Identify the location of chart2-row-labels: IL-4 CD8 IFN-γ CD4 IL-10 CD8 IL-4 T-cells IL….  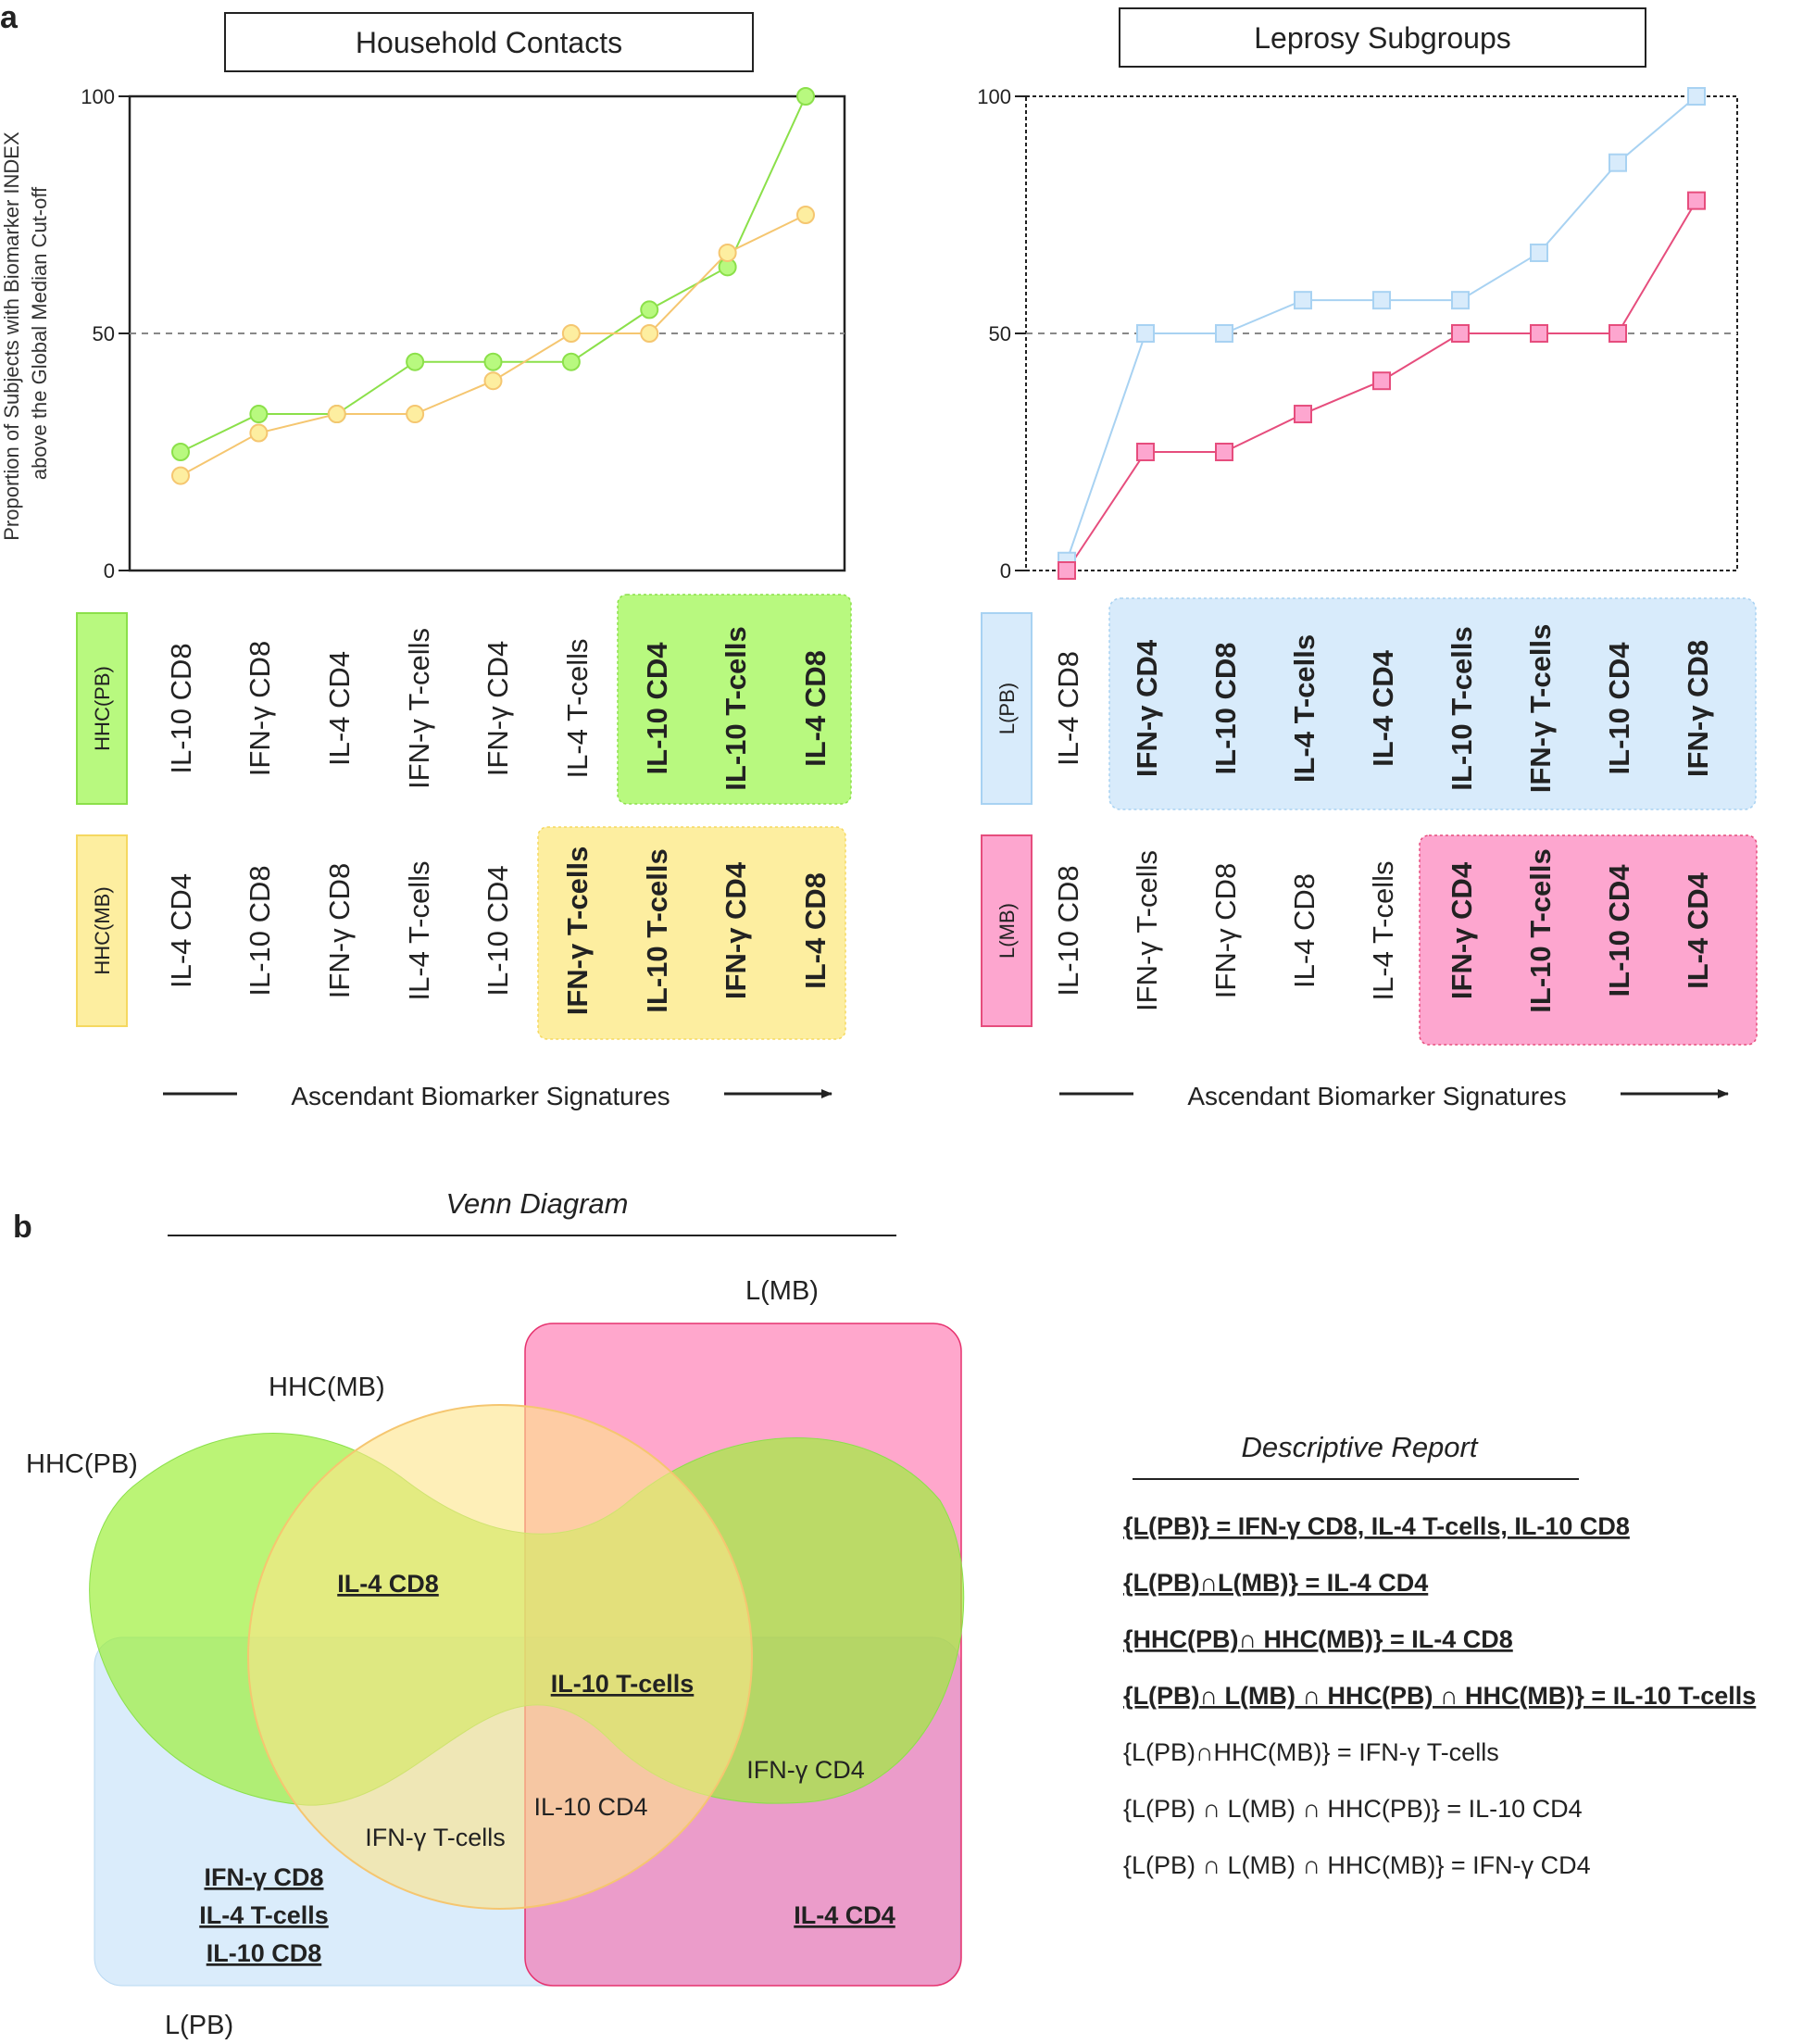
(1383, 818).